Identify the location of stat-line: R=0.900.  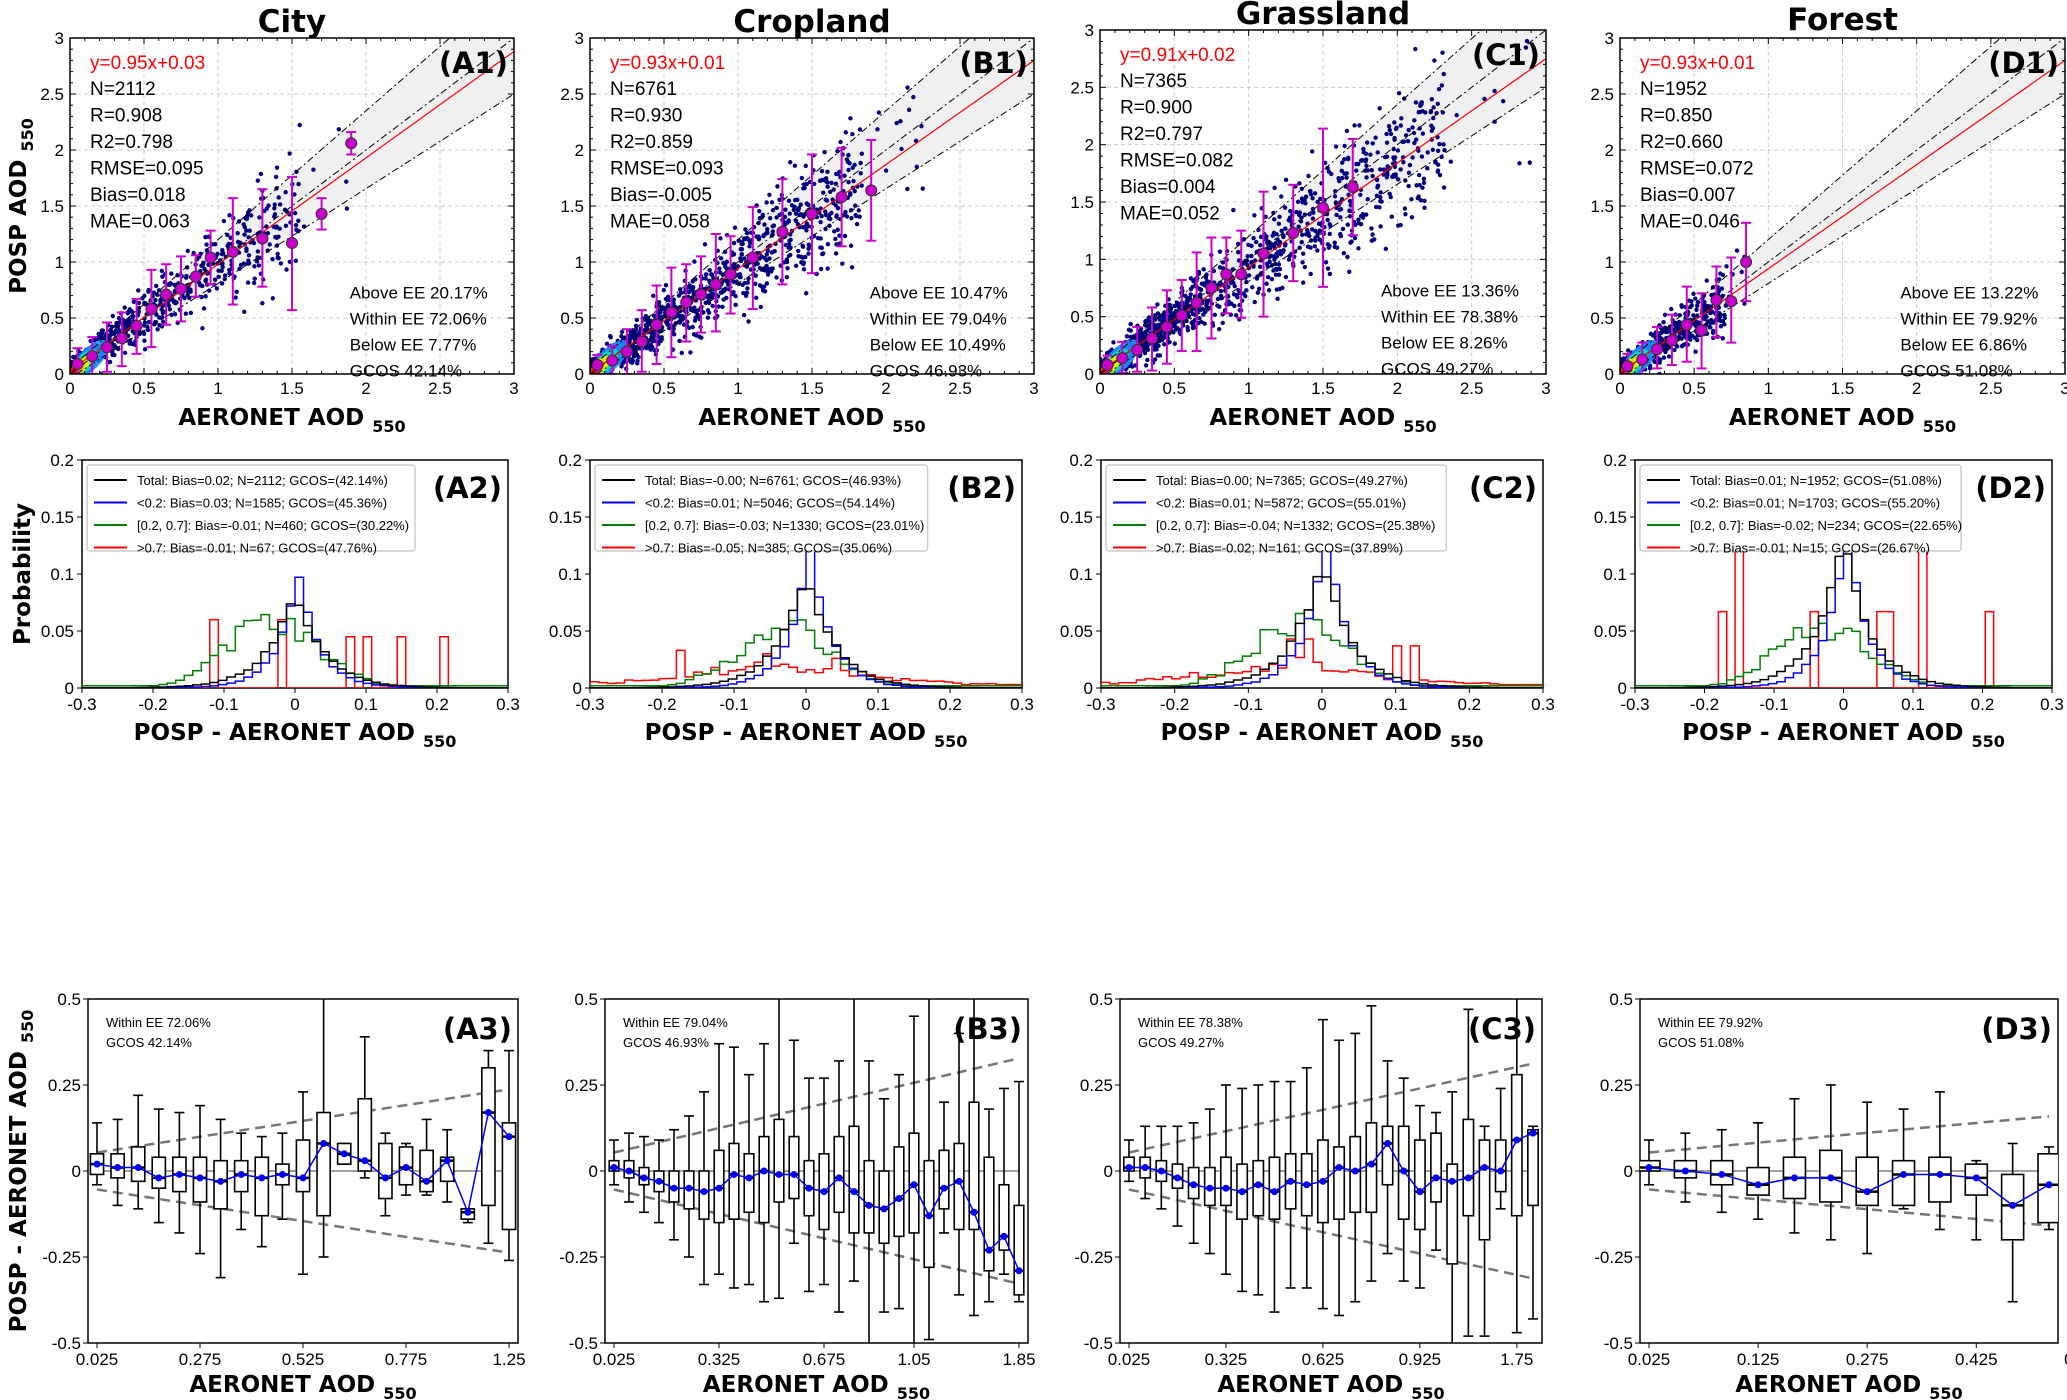
(1156, 108).